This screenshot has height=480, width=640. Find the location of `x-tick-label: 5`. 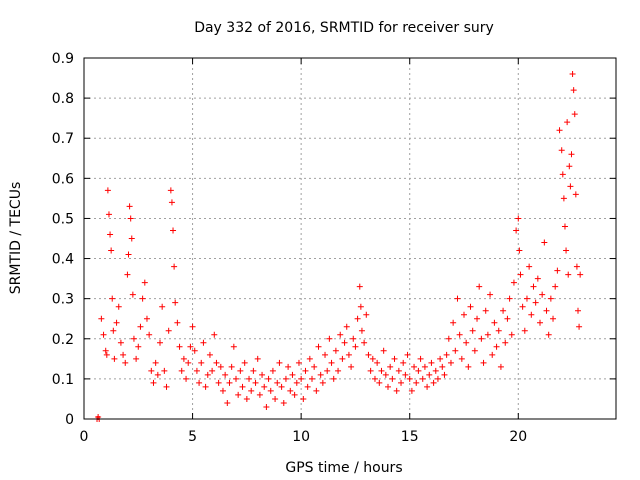

x-tick-label: 5 is located at coordinates (192, 437).